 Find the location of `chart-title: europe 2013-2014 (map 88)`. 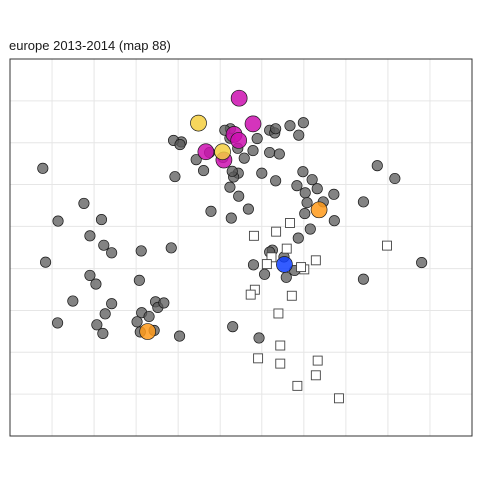

chart-title: europe 2013-2014 (map 88) is located at coordinates (90, 45).